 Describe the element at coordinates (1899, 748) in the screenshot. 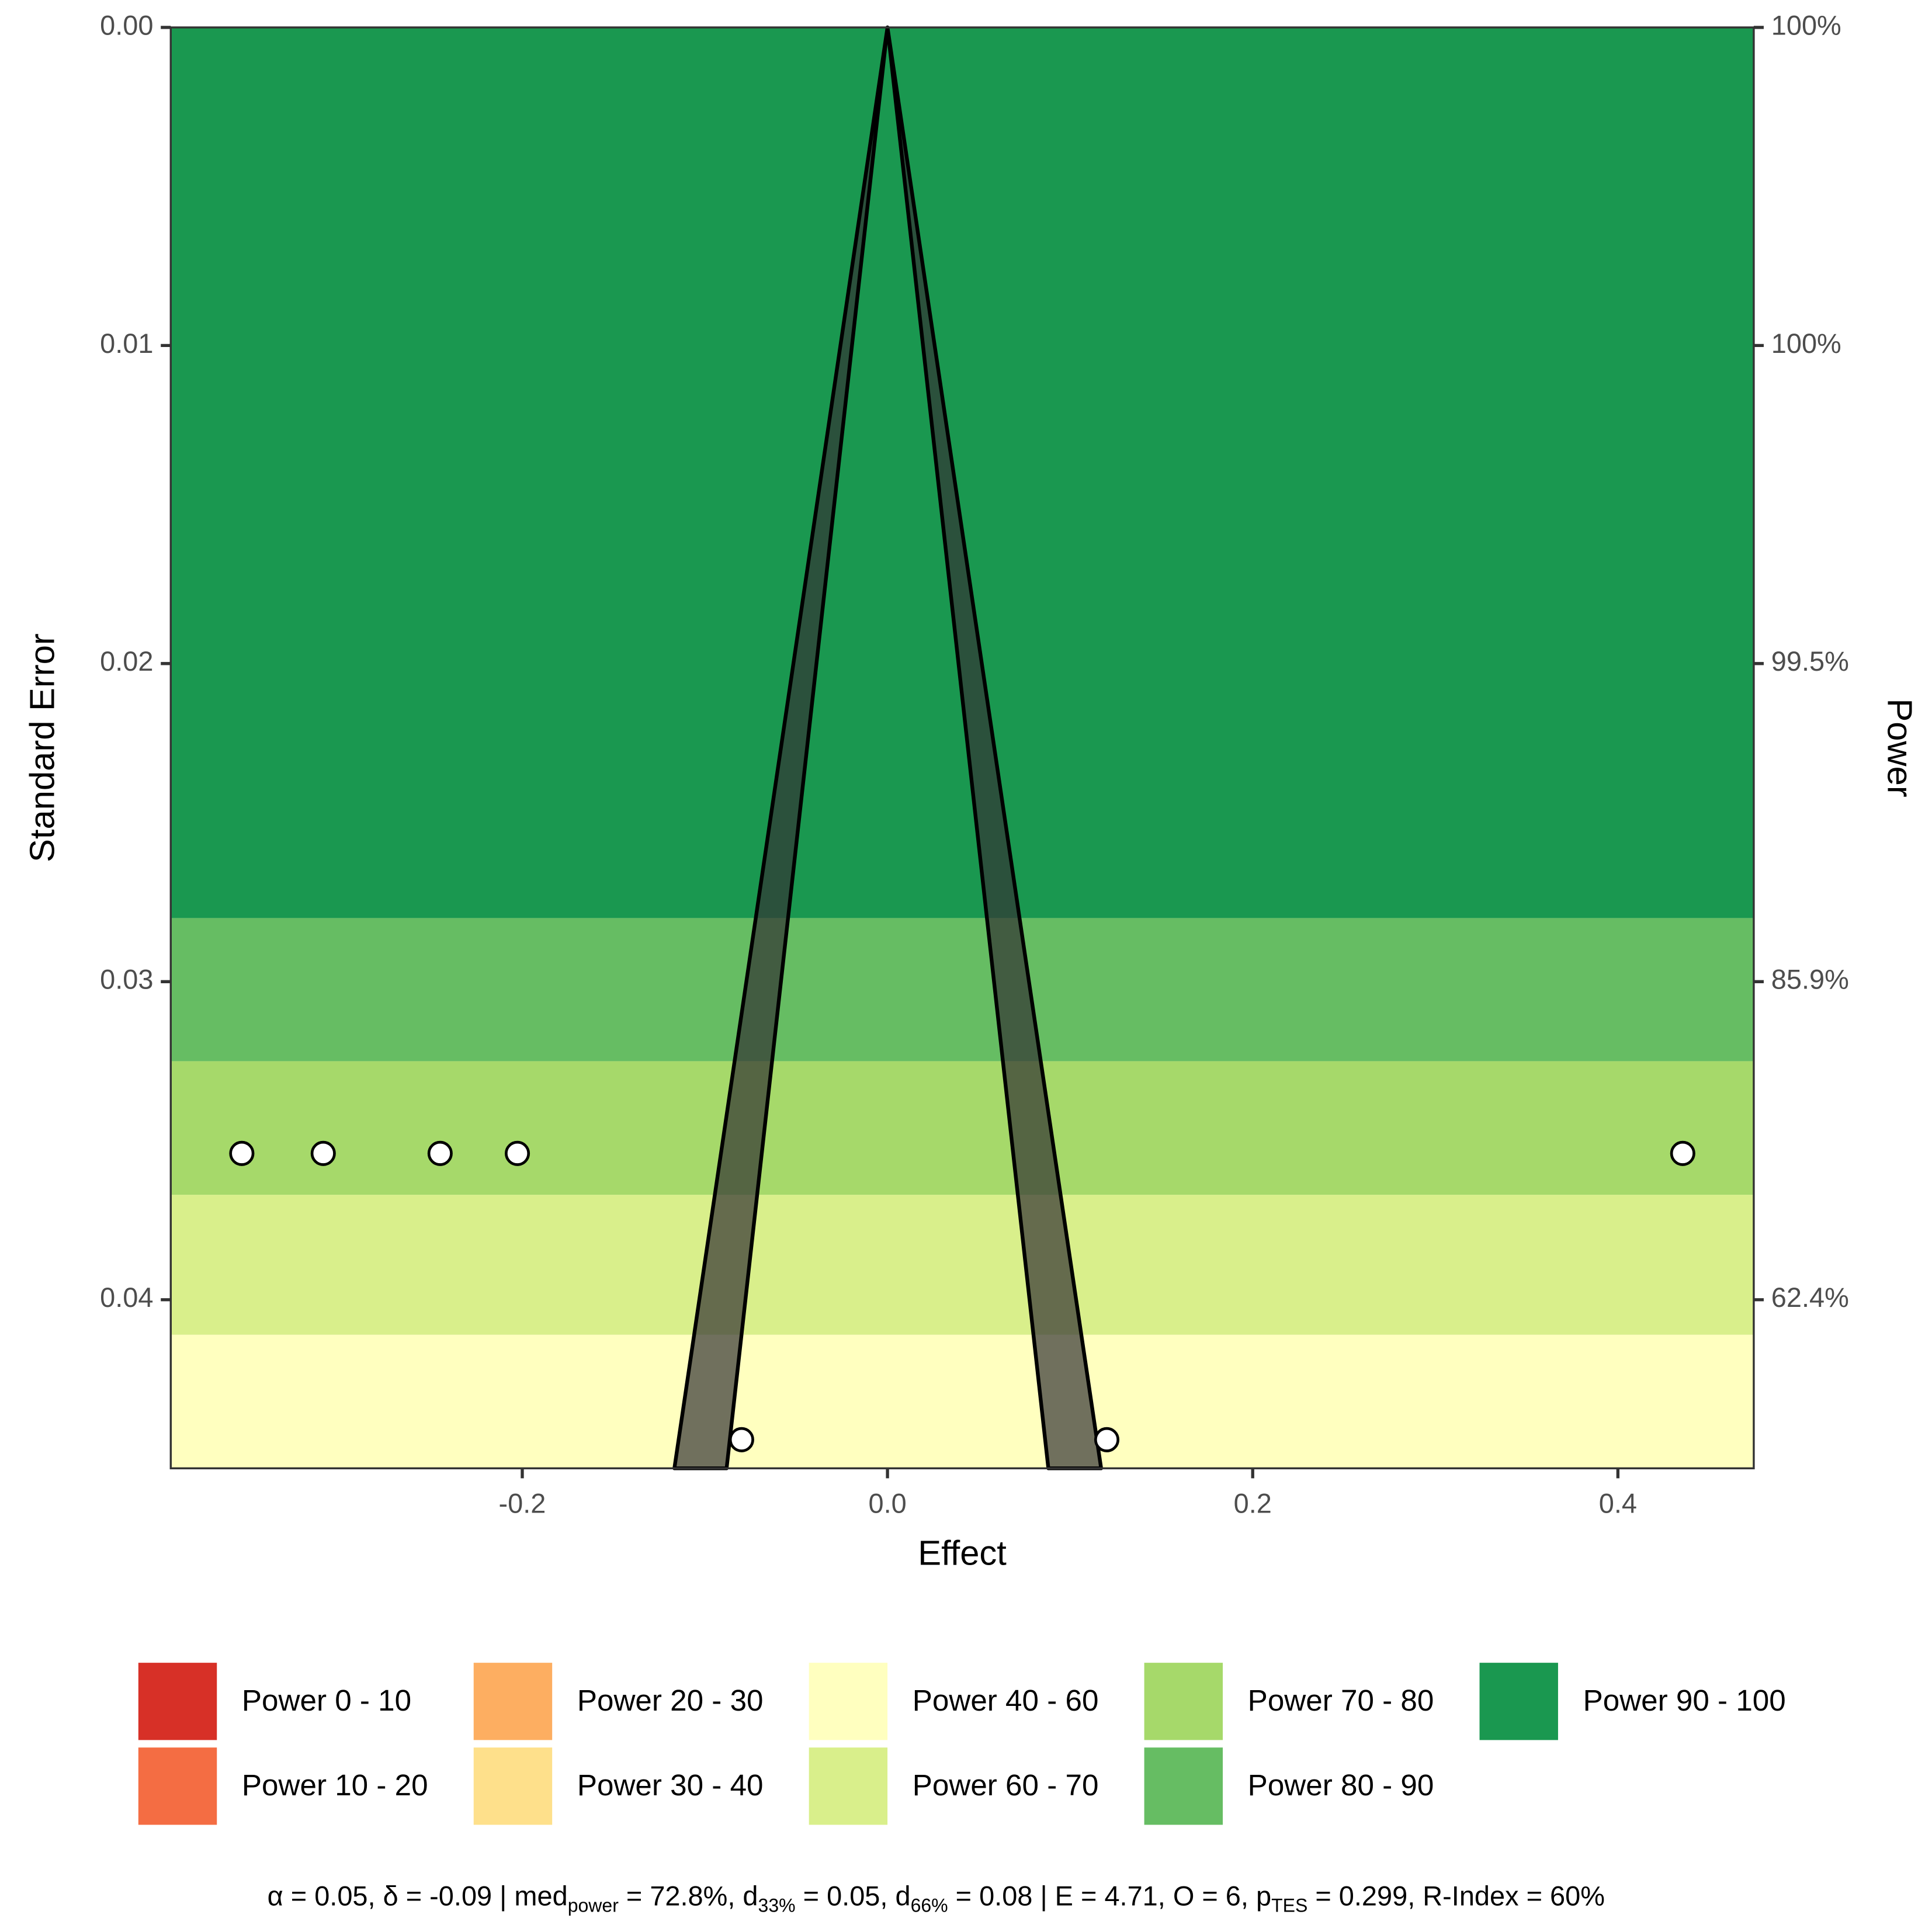

I see `y2-axis-title: Power` at that location.